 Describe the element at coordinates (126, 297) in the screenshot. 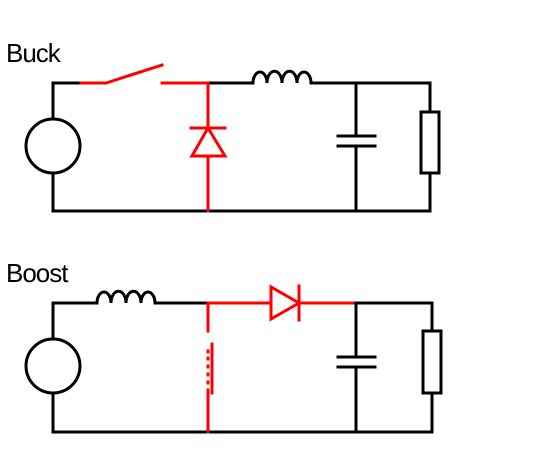

I see `boost-inductor` at that location.